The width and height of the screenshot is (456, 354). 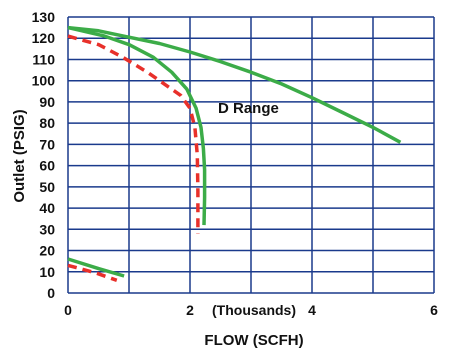 I want to click on x-tick-label: 6, so click(x=434, y=310).